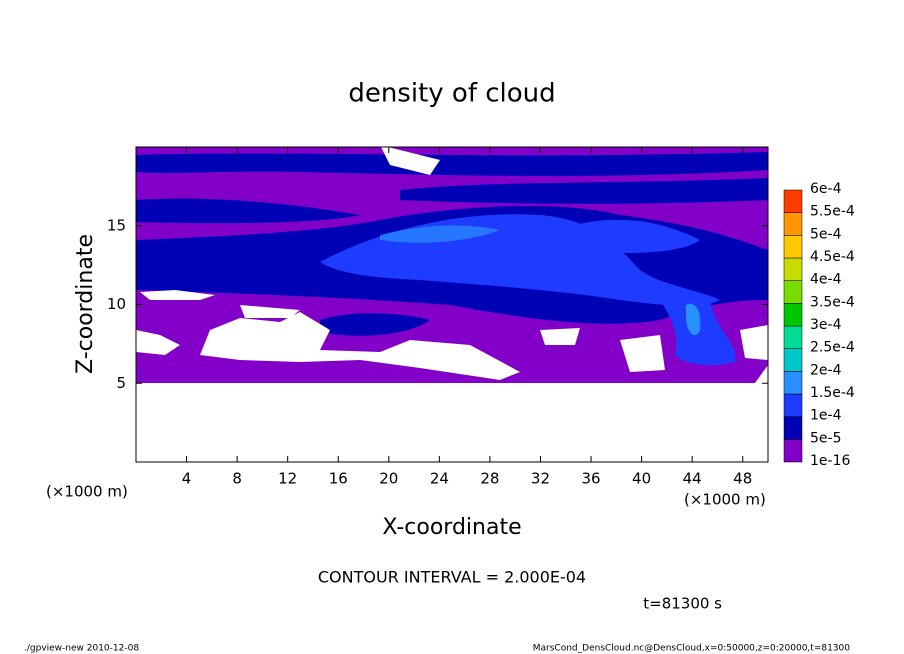 The height and width of the screenshot is (654, 904). Describe the element at coordinates (81, 649) in the screenshot. I see `footer-left: ./gpview-new 2010-12-08` at that location.